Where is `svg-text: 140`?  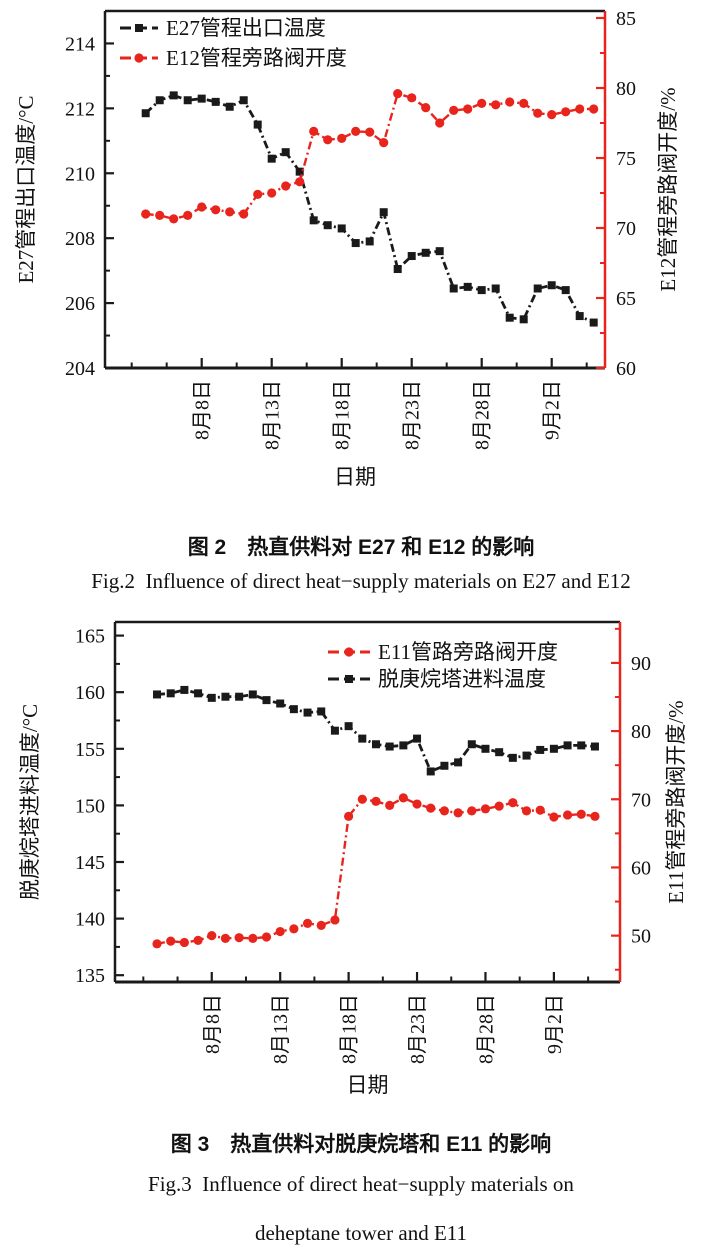
svg-text: 140 is located at coordinates (90, 920).